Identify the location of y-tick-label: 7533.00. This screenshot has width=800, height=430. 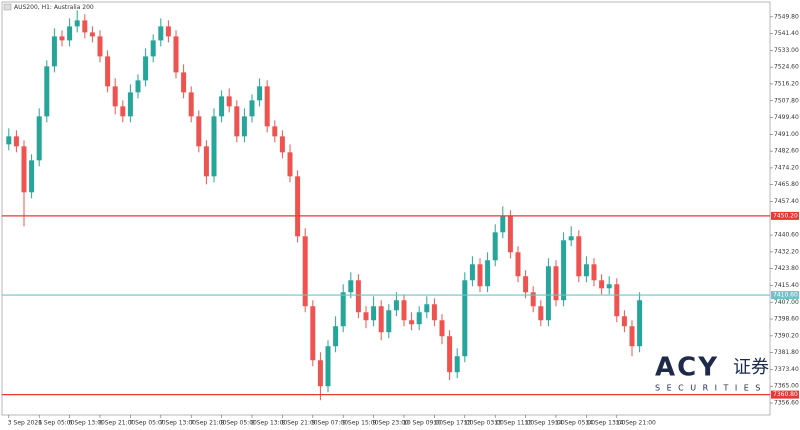
(786, 50).